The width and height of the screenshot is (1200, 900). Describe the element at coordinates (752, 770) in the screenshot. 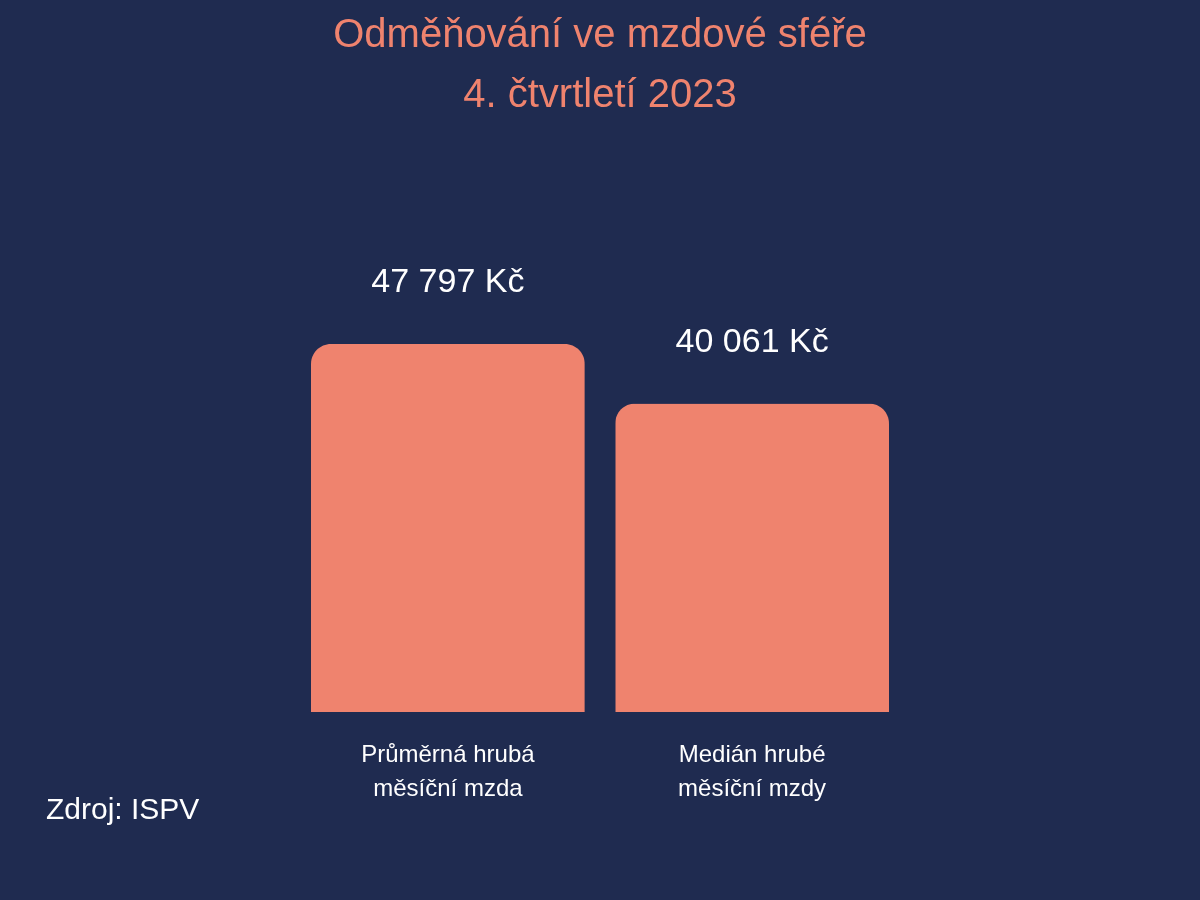

I see `x-tick-label: Medián hrubé měsíční mzdy` at that location.